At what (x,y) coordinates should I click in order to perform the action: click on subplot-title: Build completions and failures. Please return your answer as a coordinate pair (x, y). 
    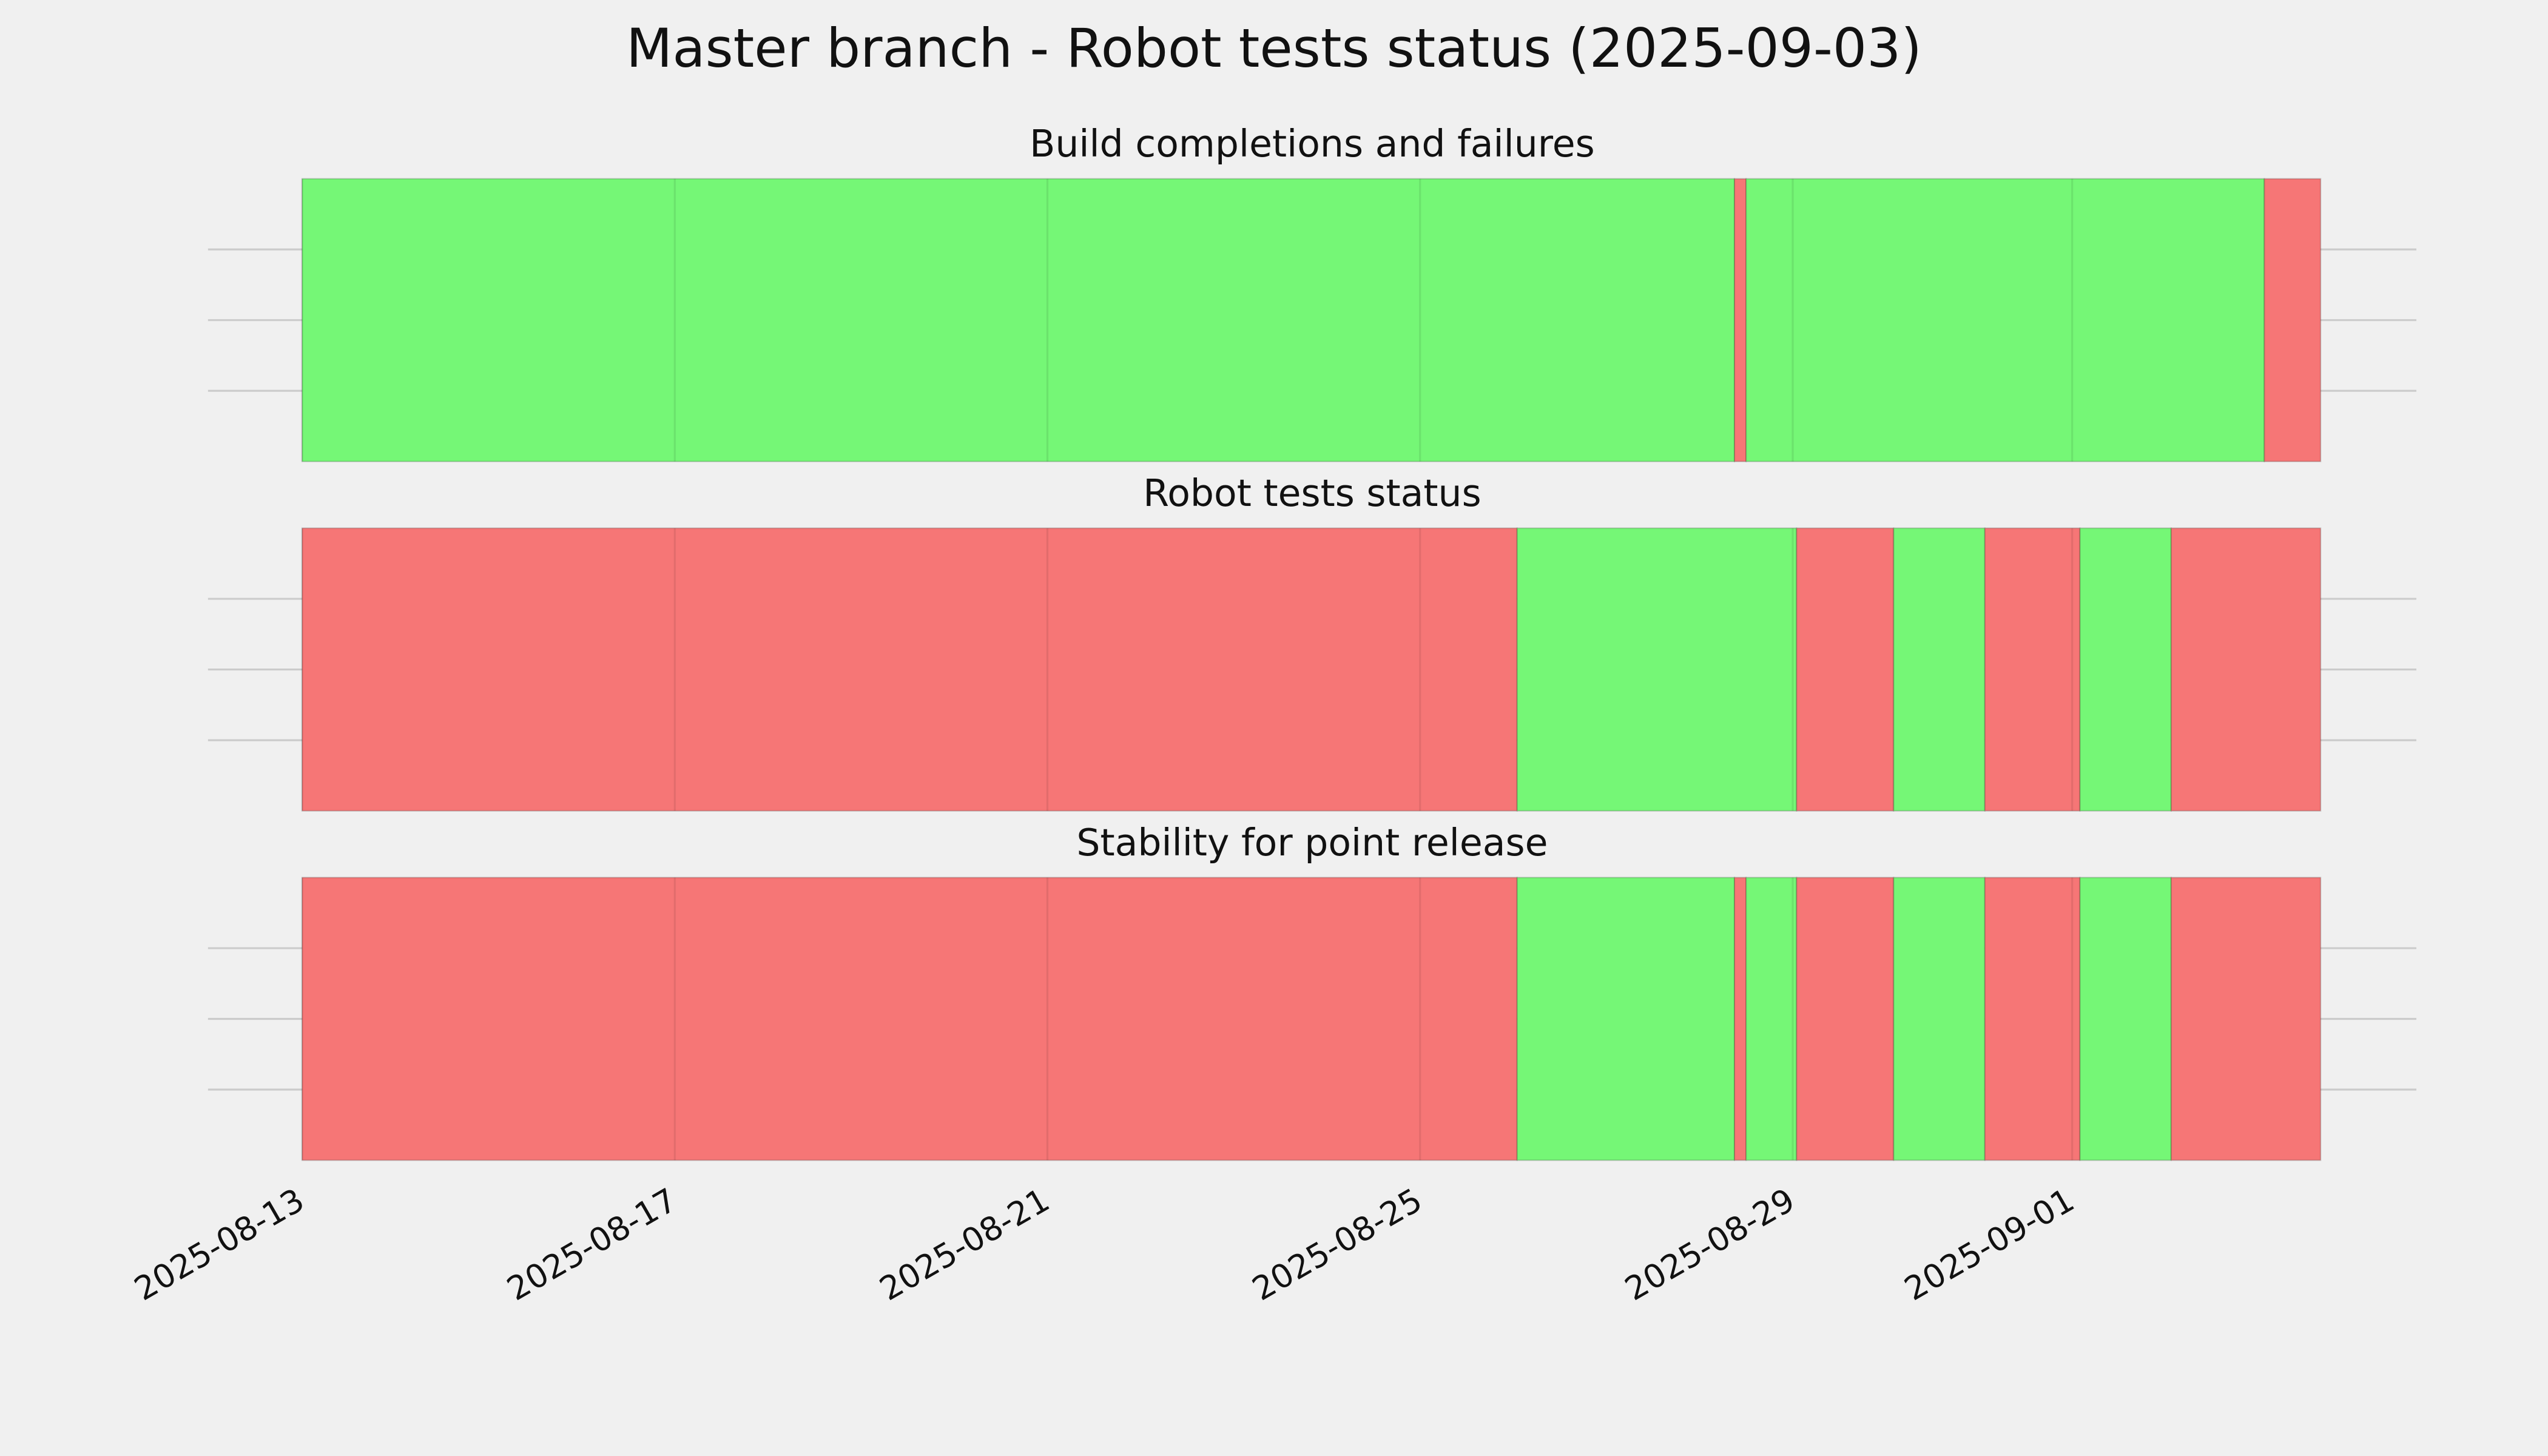
    Looking at the image, I should click on (1312, 144).